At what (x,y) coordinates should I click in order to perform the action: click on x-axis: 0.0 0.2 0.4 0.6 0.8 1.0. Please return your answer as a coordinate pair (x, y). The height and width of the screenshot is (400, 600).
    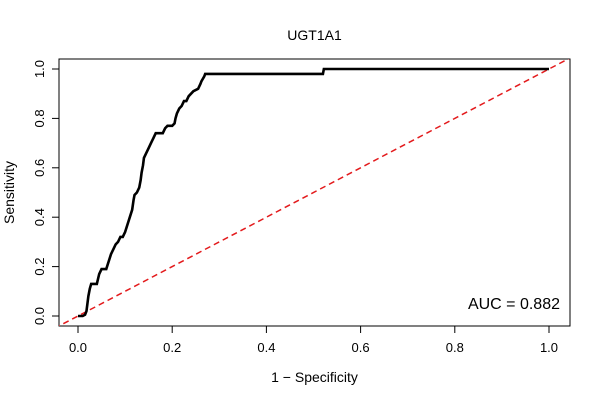
    Looking at the image, I should click on (313, 340).